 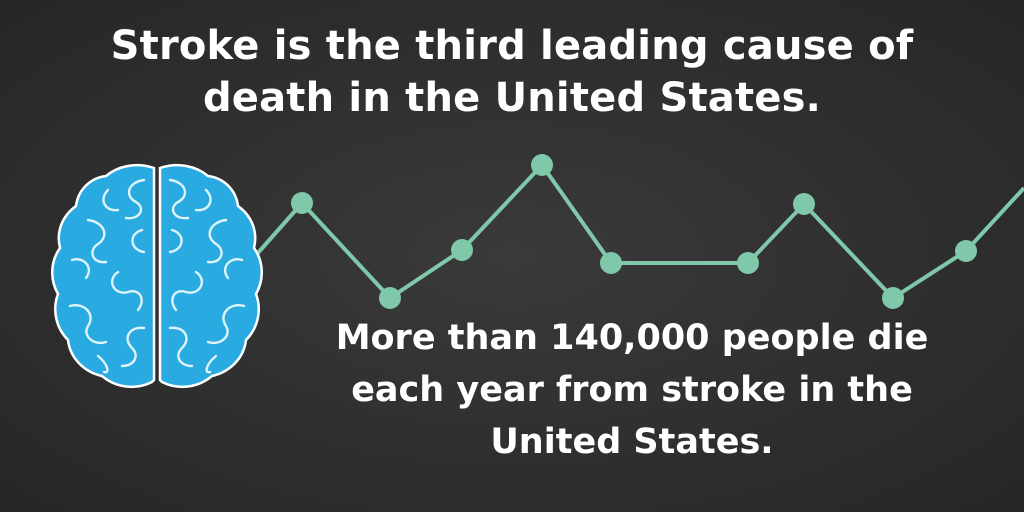 I want to click on headline-line-1: Stroke is the third leading cause of, so click(x=512, y=46).